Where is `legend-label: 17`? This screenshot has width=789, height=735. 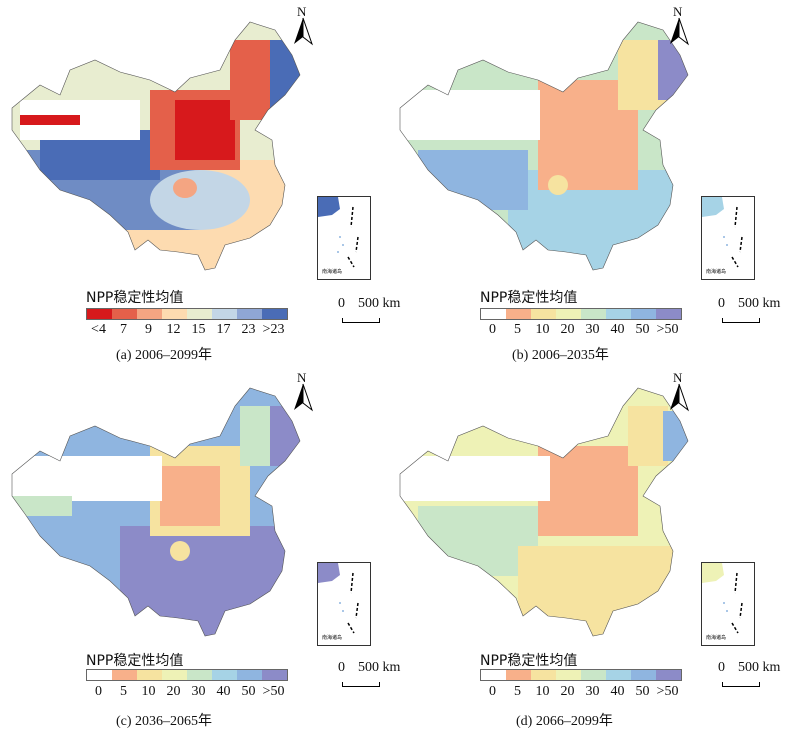
legend-label: 17 is located at coordinates (223, 329).